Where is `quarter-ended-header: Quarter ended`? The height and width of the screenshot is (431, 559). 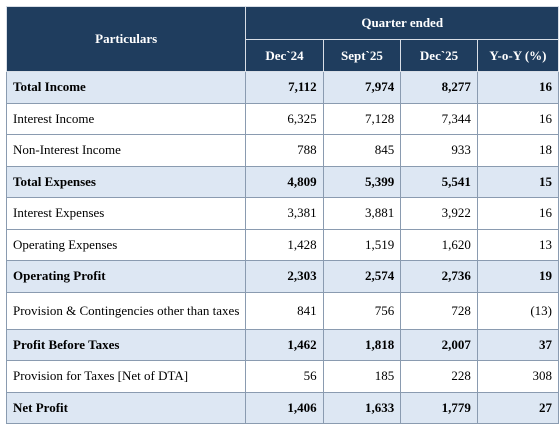
quarter-ended-header: Quarter ended is located at coordinates (402, 23).